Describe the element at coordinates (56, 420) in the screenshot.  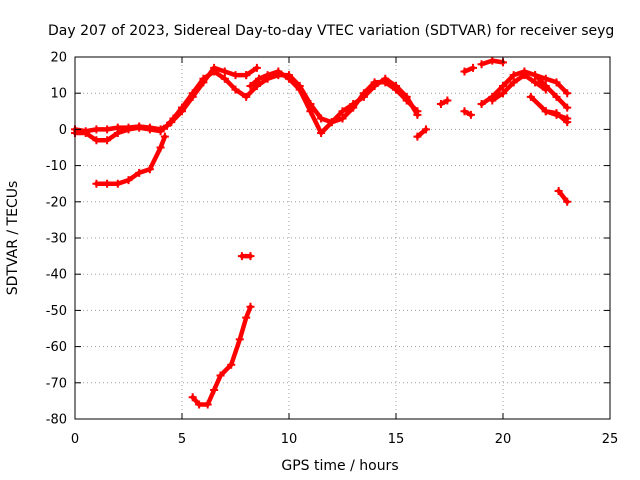
I see `y-tick-label: -80` at that location.